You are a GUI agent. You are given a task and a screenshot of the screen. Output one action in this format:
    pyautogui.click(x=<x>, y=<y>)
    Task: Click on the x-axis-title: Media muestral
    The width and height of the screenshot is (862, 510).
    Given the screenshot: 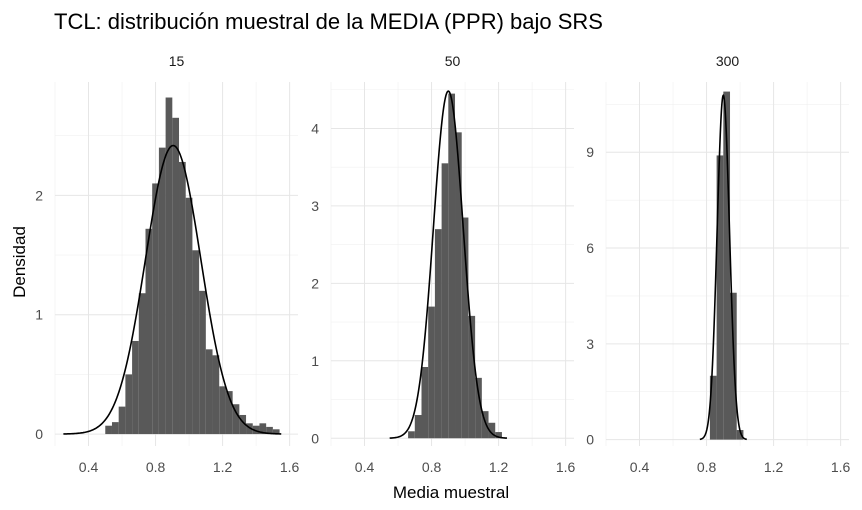 What is the action you would take?
    pyautogui.click(x=451, y=492)
    